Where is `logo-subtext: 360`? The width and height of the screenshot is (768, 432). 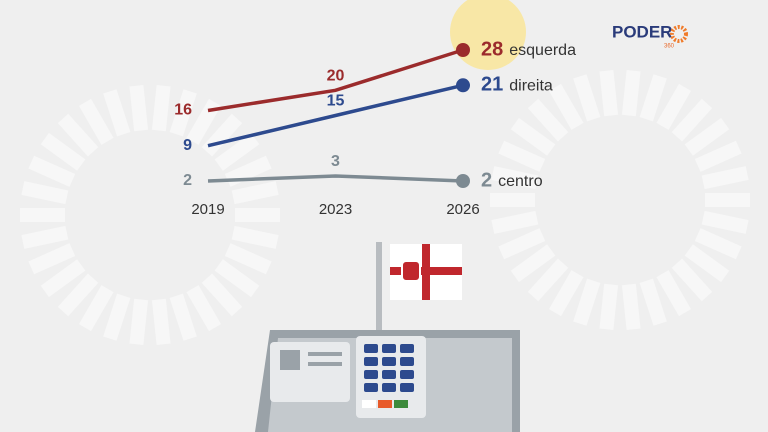 logo-subtext: 360 is located at coordinates (669, 47).